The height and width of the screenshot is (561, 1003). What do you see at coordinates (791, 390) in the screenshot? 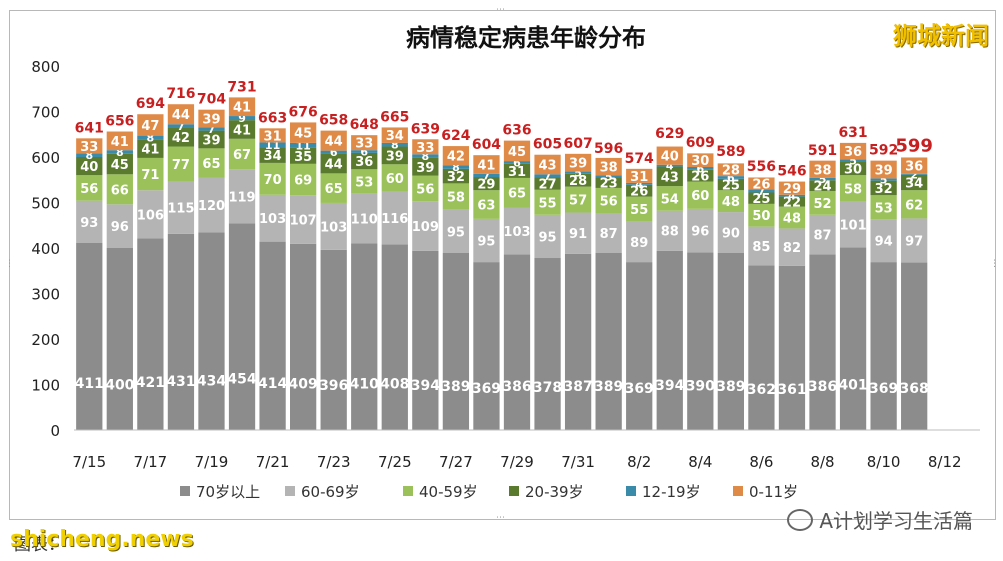
I see `segment-value-label: 361` at bounding box center [791, 390].